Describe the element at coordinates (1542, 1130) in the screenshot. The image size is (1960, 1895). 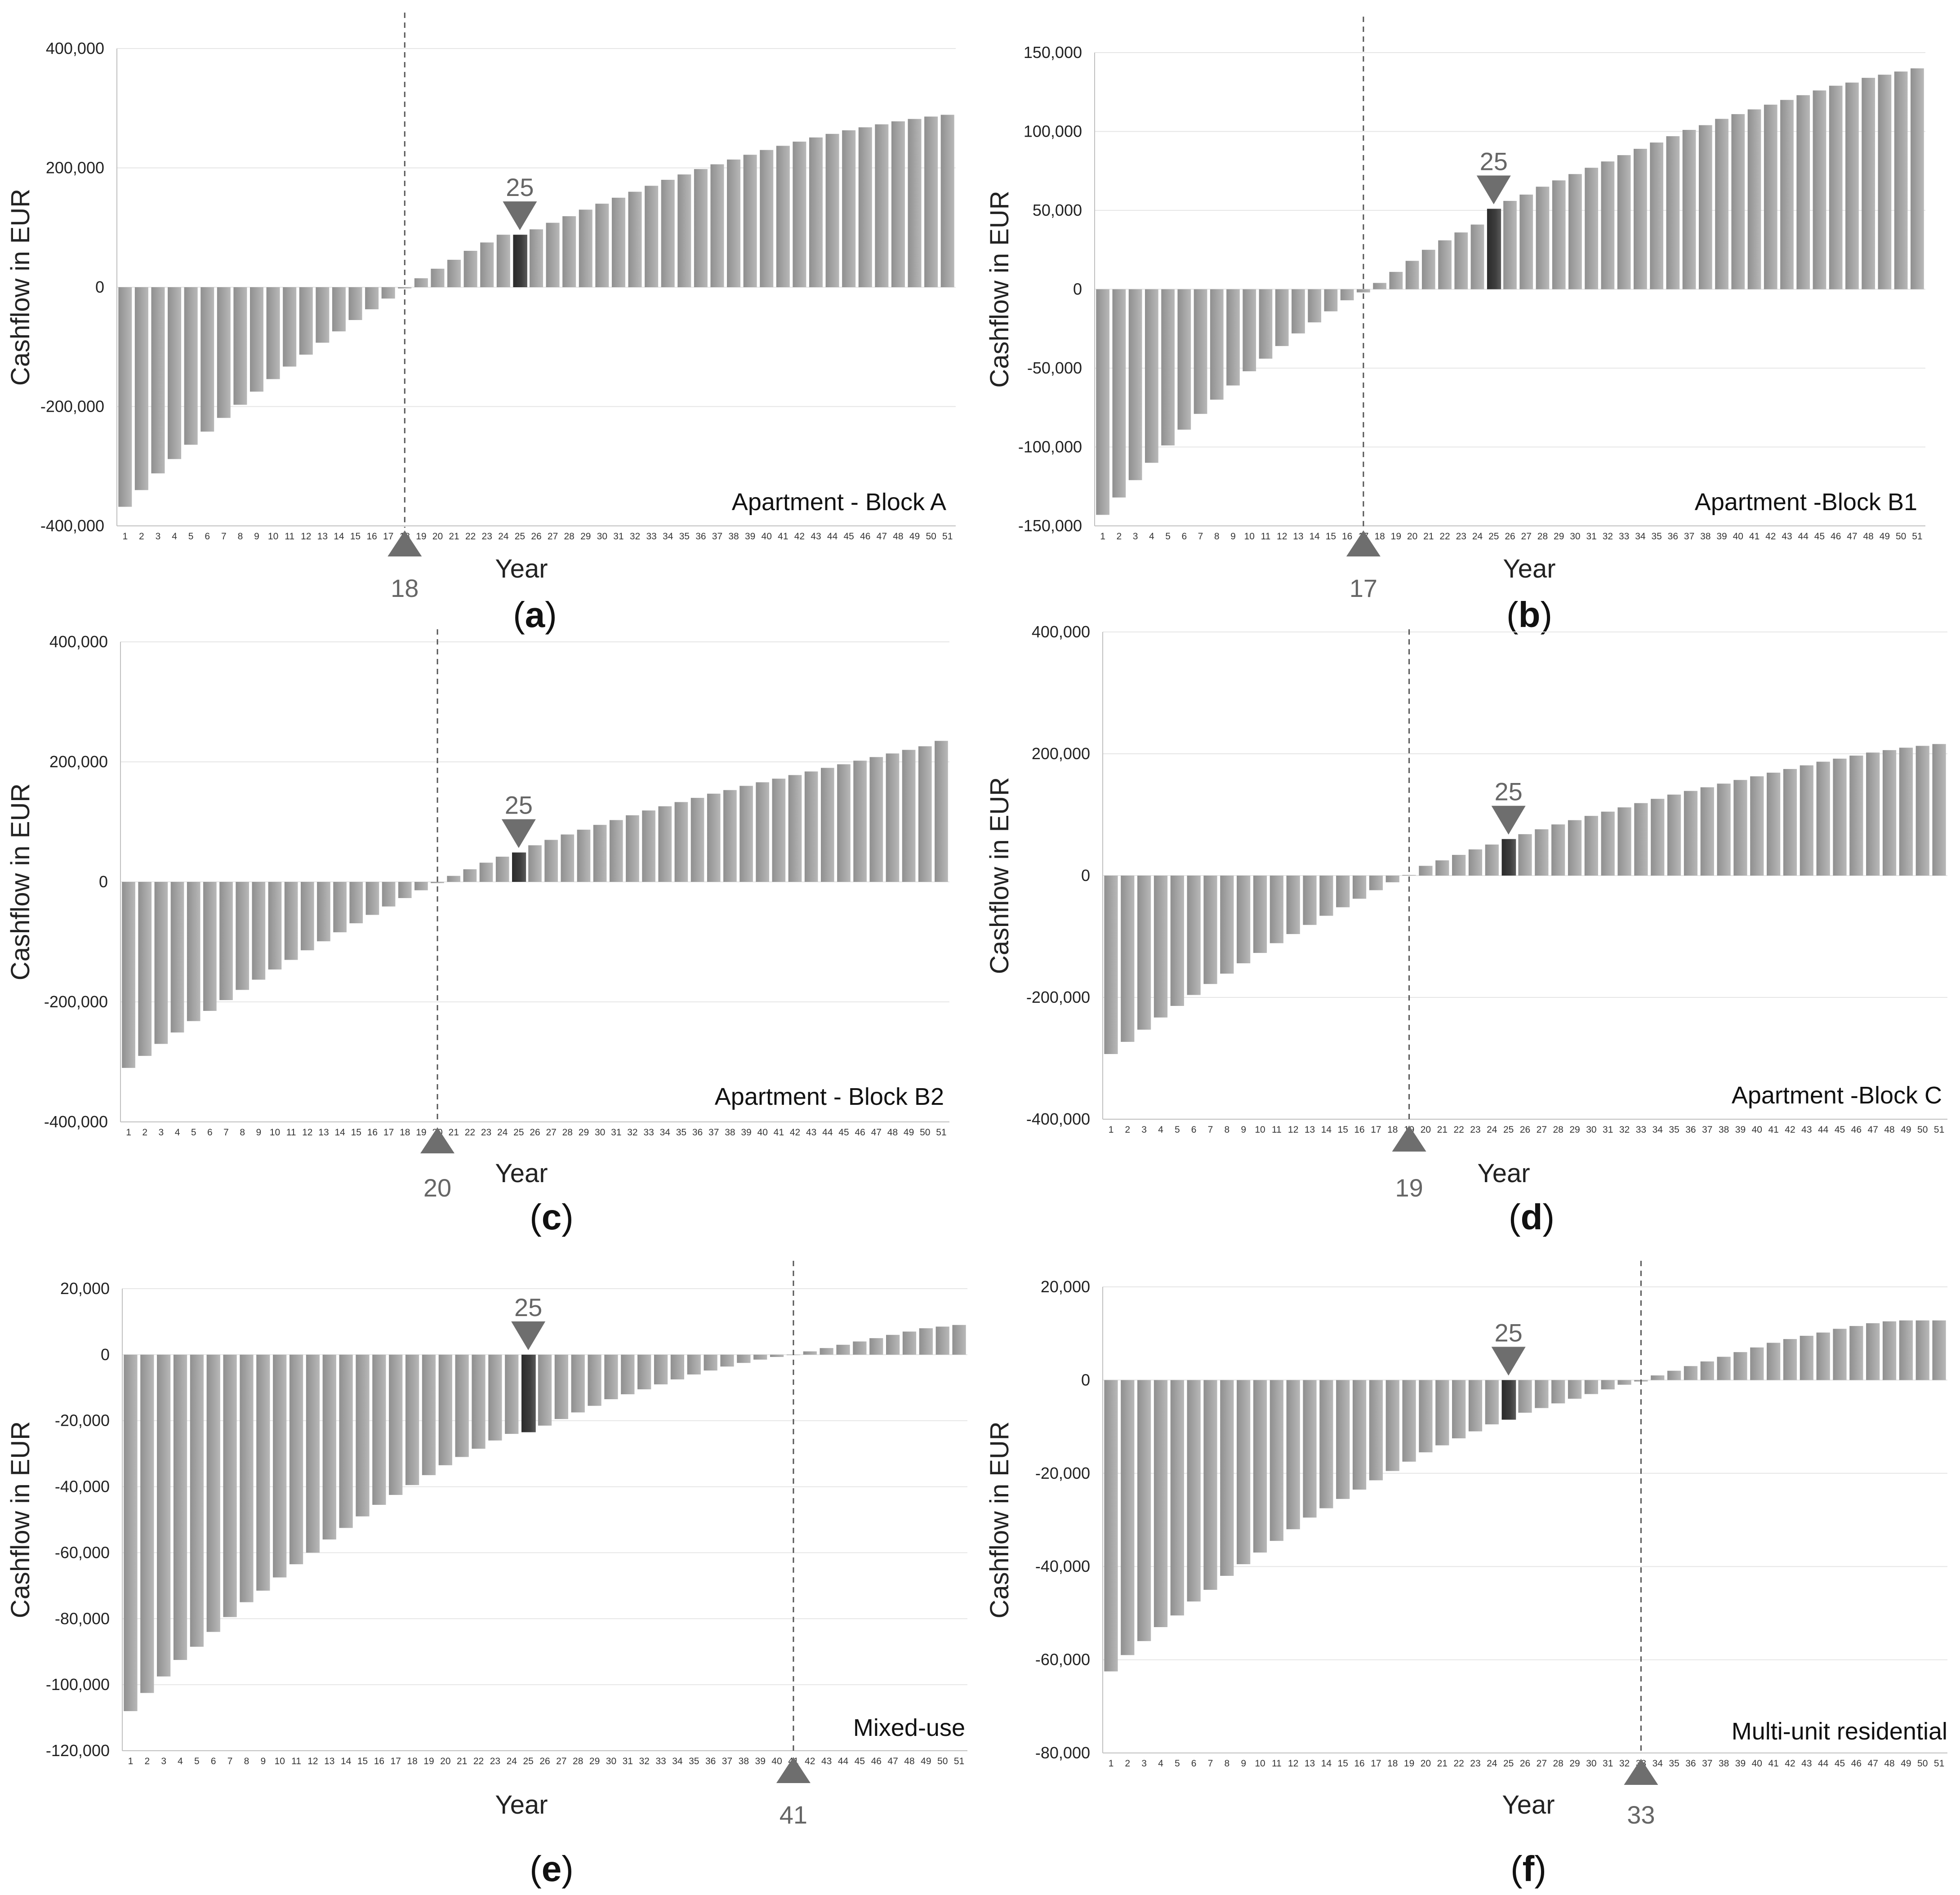
I see `x-tick-label: 27` at that location.